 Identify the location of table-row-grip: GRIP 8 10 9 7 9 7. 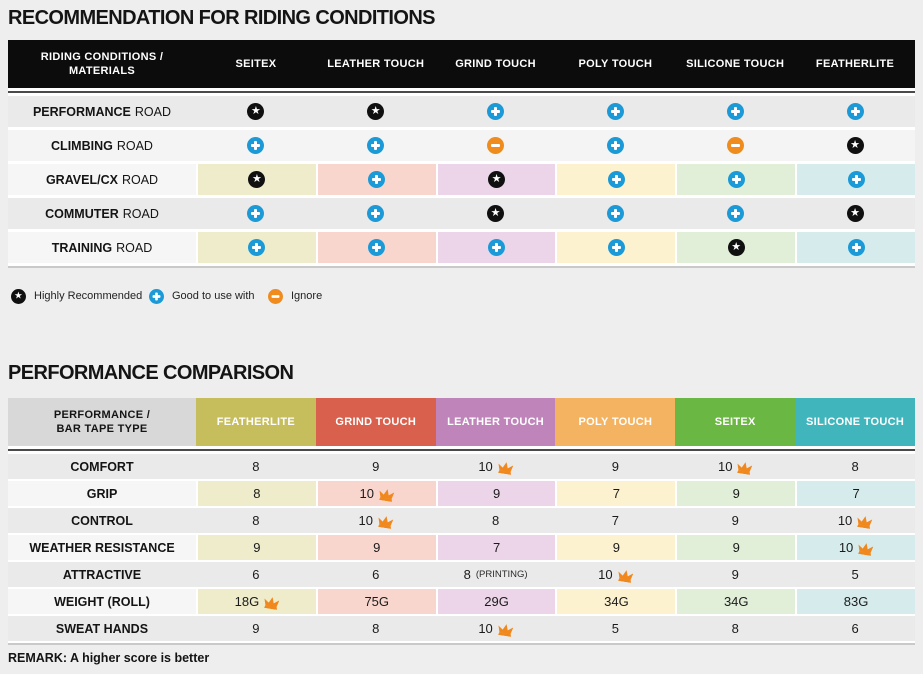
(461, 493).